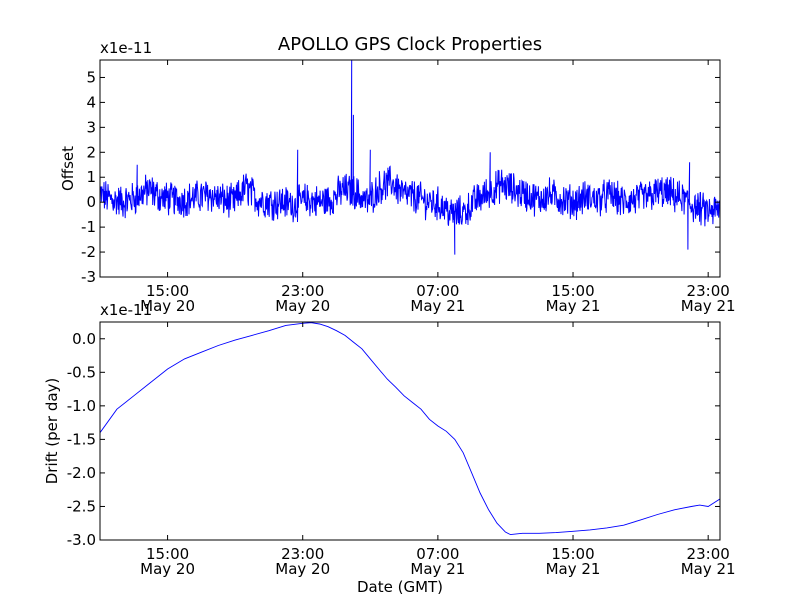  I want to click on y-tick-label: -1.5, so click(81, 439).